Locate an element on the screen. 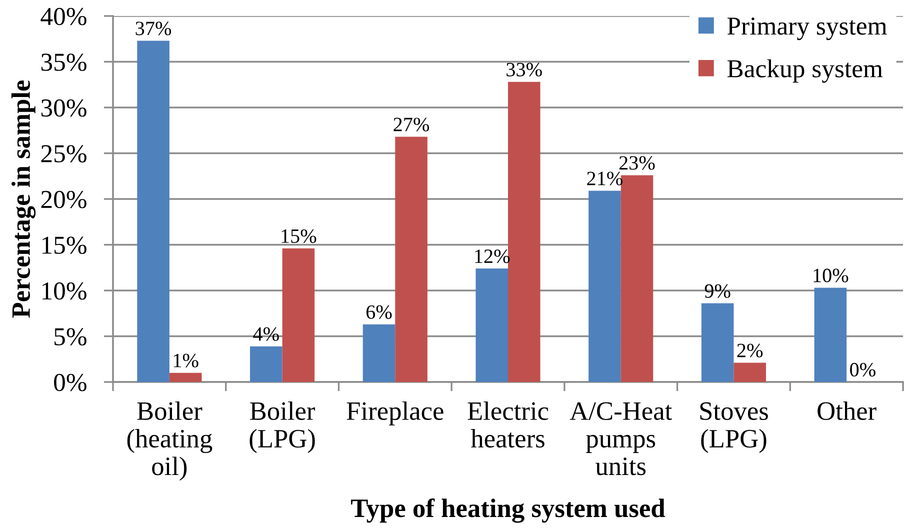  y-axis-title: Percentage in sample is located at coordinates (23, 199).